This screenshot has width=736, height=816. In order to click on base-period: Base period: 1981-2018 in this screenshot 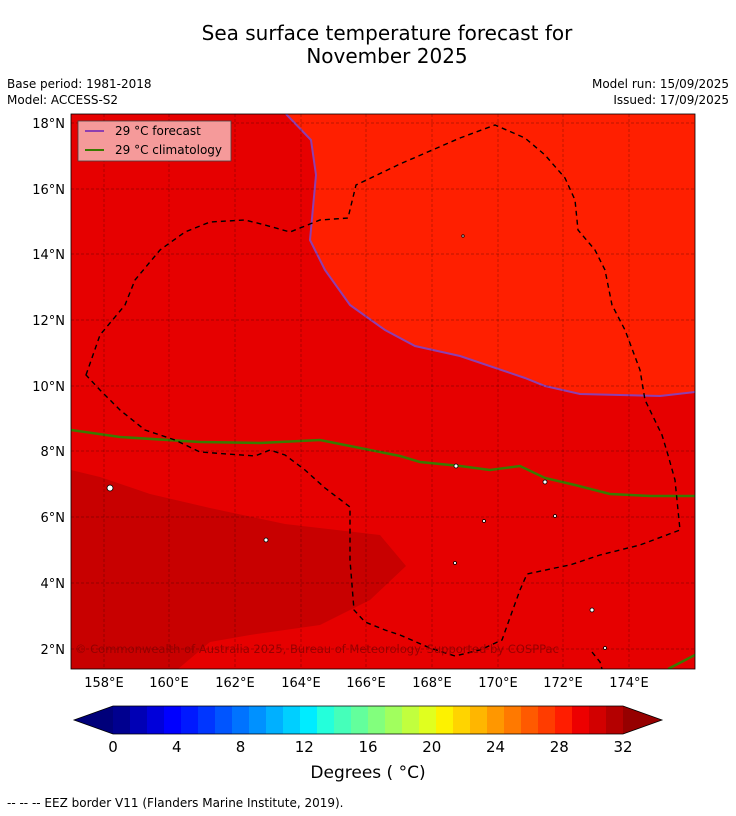, I will do `click(79, 84)`.